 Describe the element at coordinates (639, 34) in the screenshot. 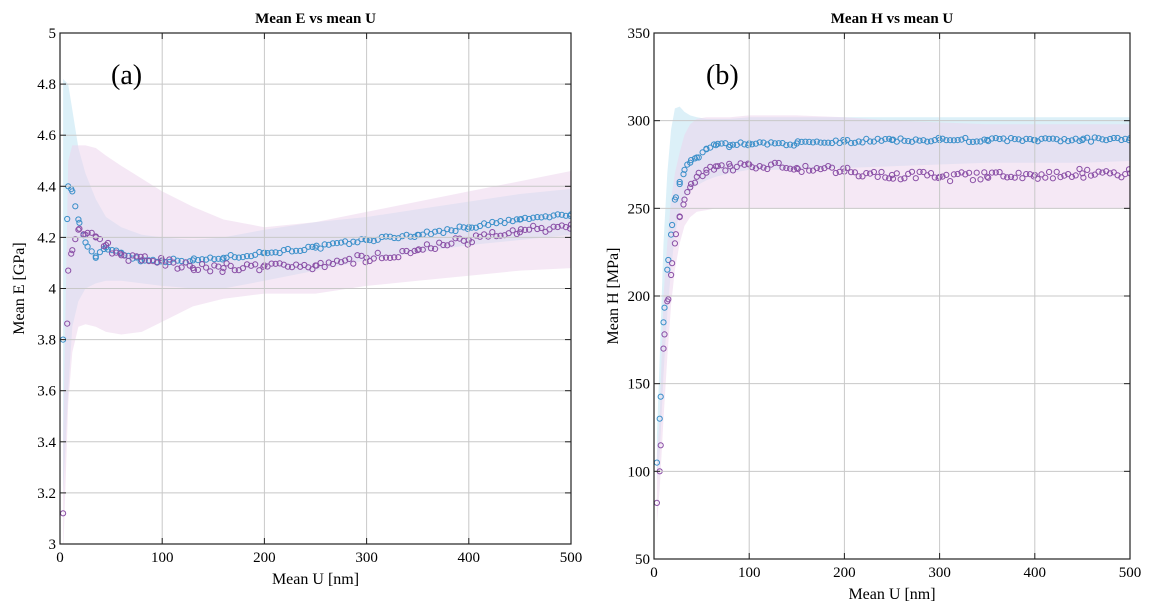

I see `y-tick-label: 350` at that location.